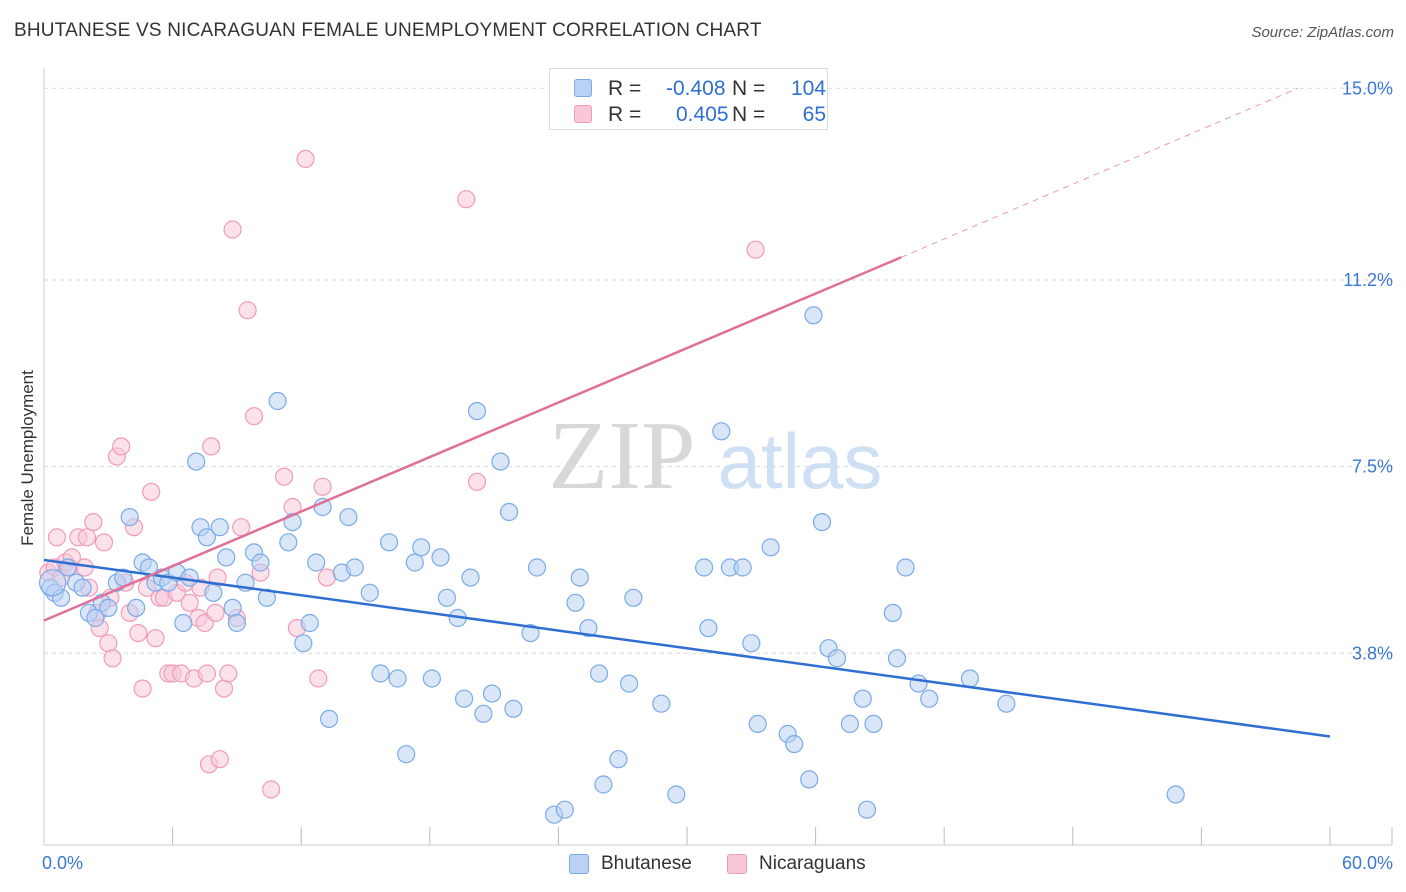 Image resolution: width=1406 pixels, height=892 pixels. What do you see at coordinates (812, 863) in the screenshot?
I see `legend-label-nicaraguans: Nicaraguans` at bounding box center [812, 863].